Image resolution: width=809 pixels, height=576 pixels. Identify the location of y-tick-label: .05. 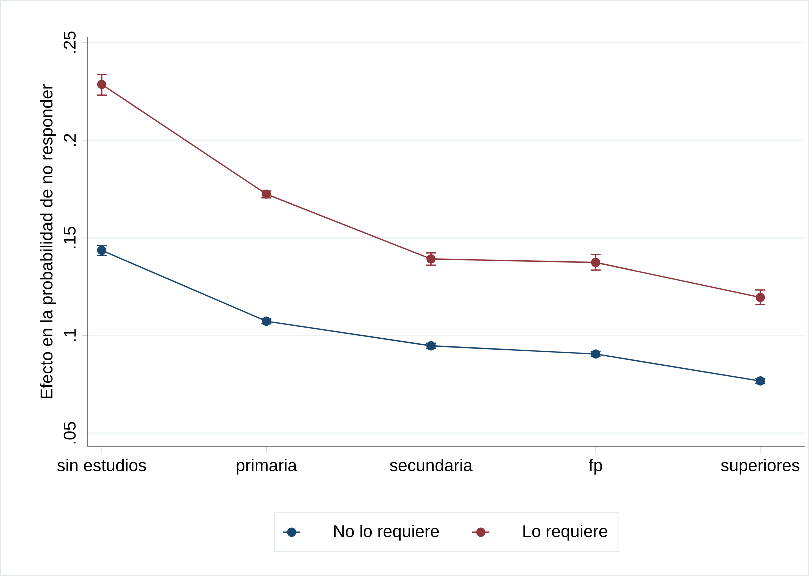
(70, 433).